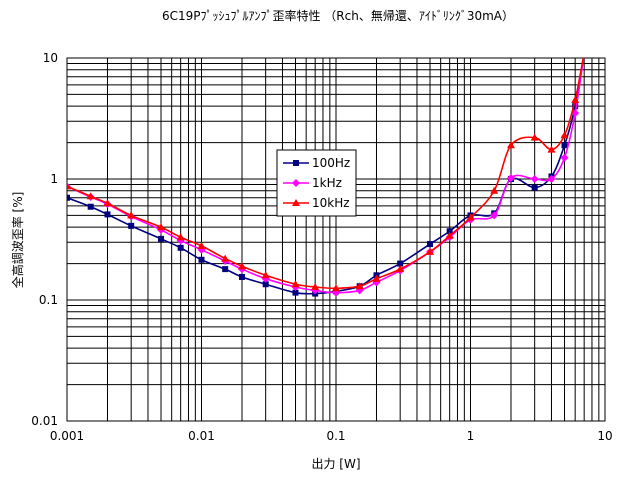  Describe the element at coordinates (327, 183) in the screenshot. I see `legend-label: 1kHz` at that location.